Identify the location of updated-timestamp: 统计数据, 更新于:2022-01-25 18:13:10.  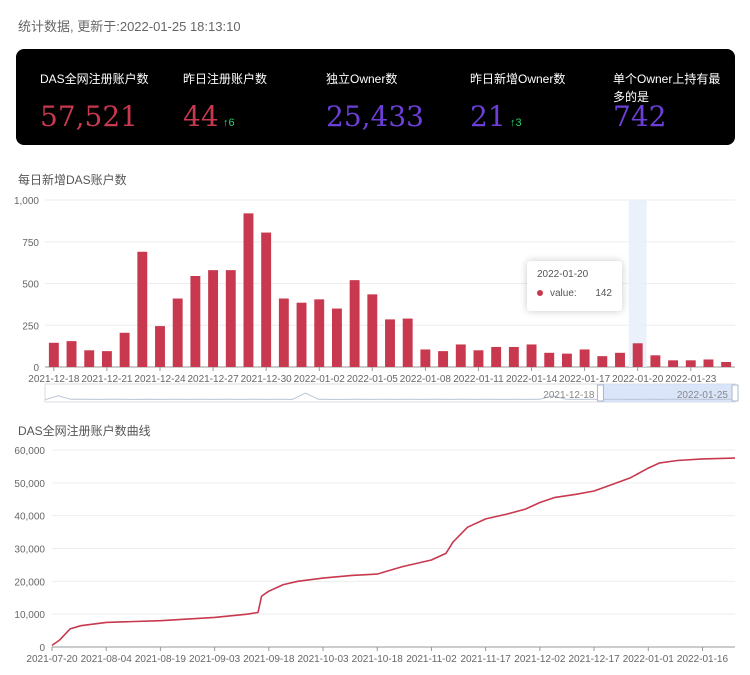
(129, 26).